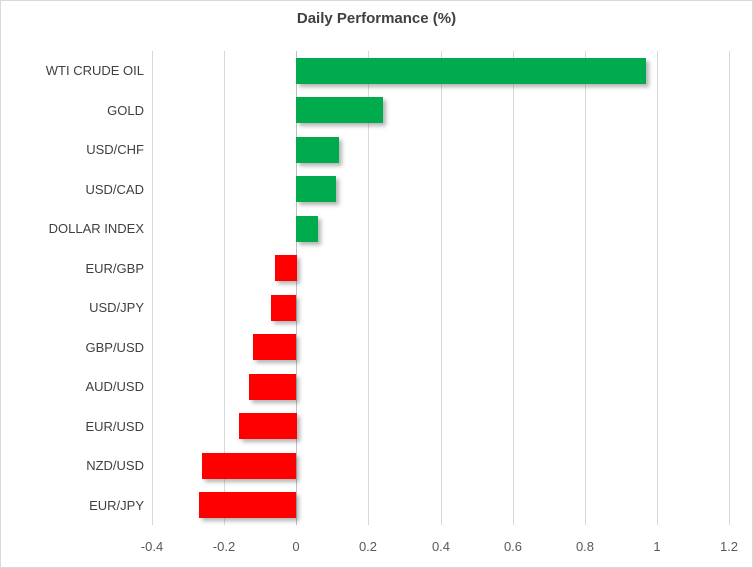 Image resolution: width=753 pixels, height=568 pixels. Describe the element at coordinates (114, 268) in the screenshot. I see `category-label: EUR/GBP` at that location.